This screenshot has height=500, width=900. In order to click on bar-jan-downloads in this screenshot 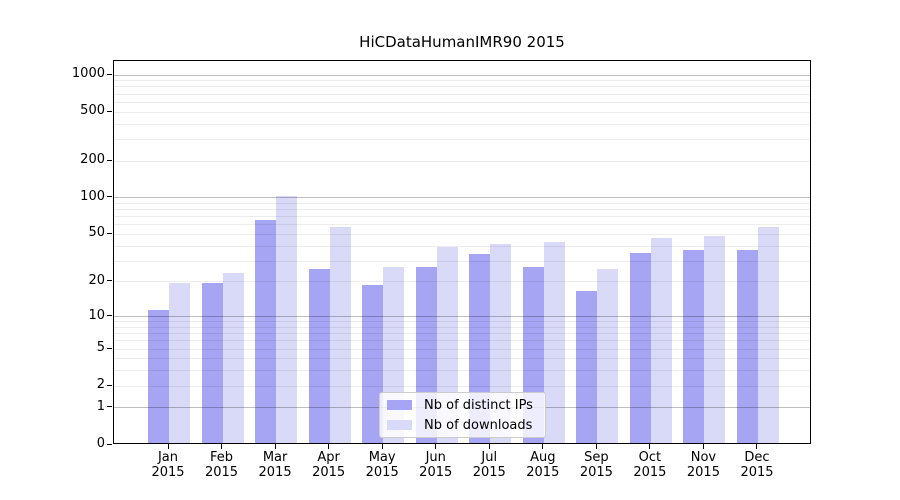, I will do `click(179, 362)`.